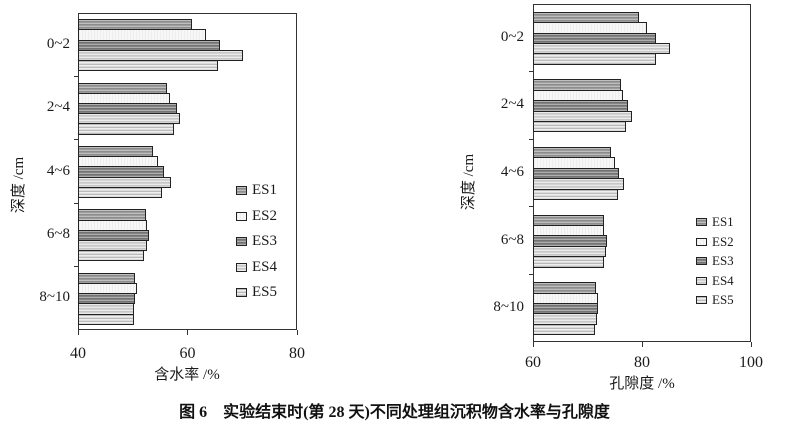  I want to click on chart1-bar-ES5-0~2, so click(148, 66).